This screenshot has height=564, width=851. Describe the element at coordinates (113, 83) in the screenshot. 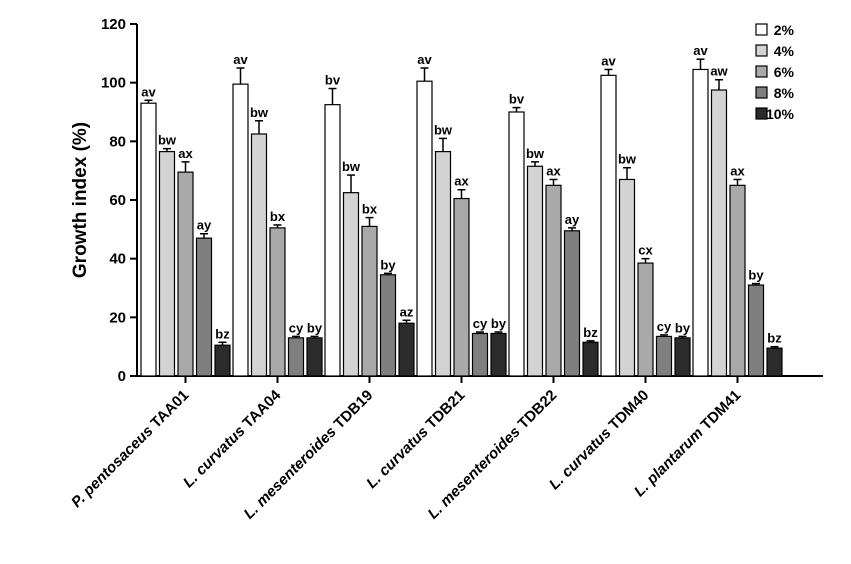

I see `y-tick-label: 100` at that location.